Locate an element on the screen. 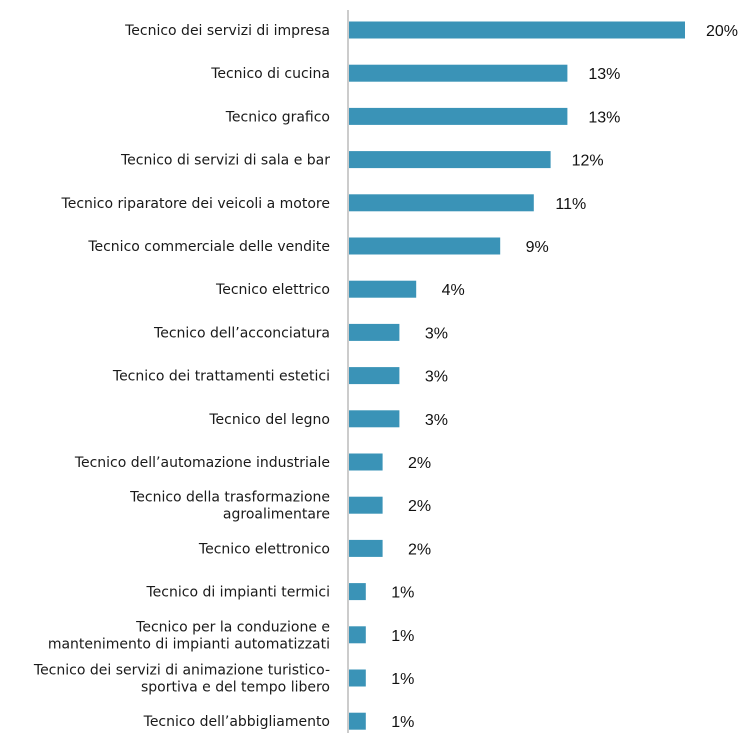 Image resolution: width=744 pixels, height=736 pixels. category-label: Tecnico grafico is located at coordinates (277, 117).